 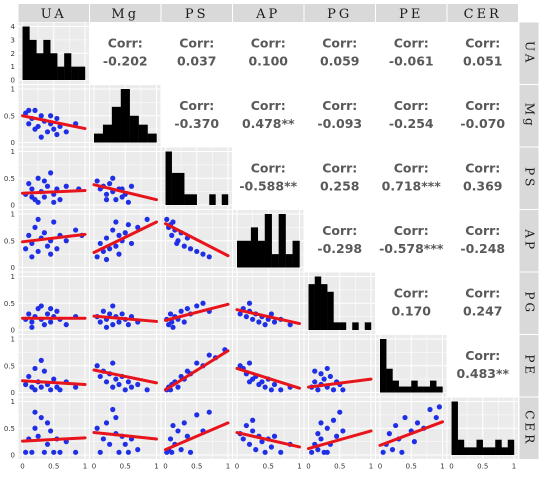 I want to click on hist-bar-ap, so click(x=254, y=247).